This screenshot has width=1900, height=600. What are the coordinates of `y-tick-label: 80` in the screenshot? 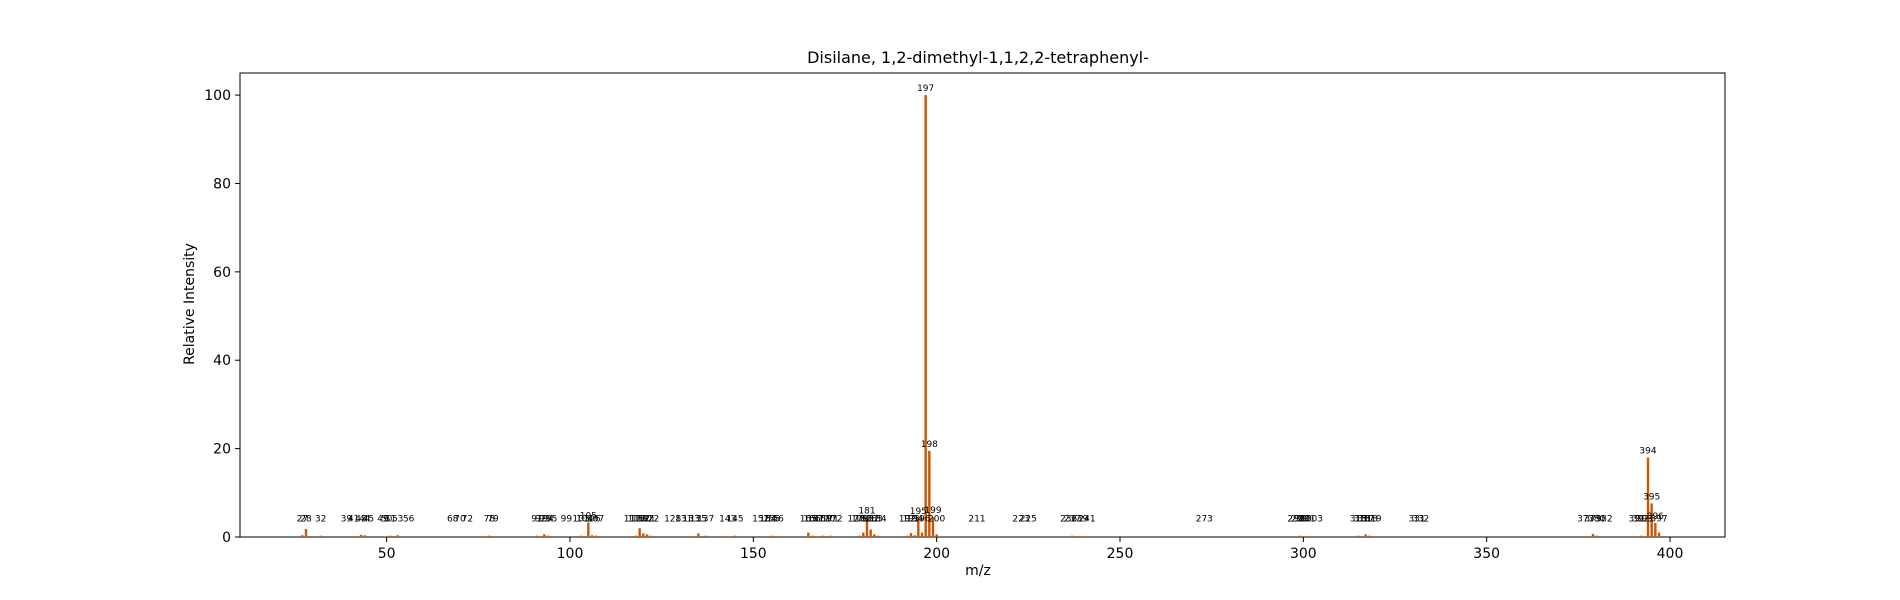 It's located at (222, 184).